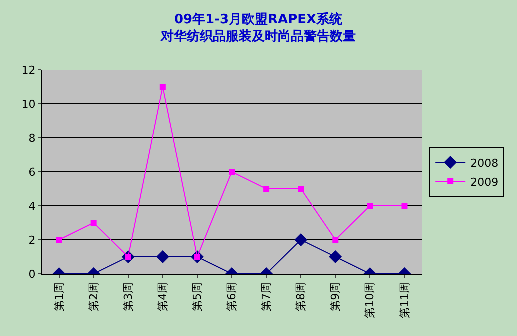 The height and width of the screenshot is (336, 517). Describe the element at coordinates (258, 36) in the screenshot. I see `chart-subtitle: 对华纺织品服装及时尚品警告数量` at that location.